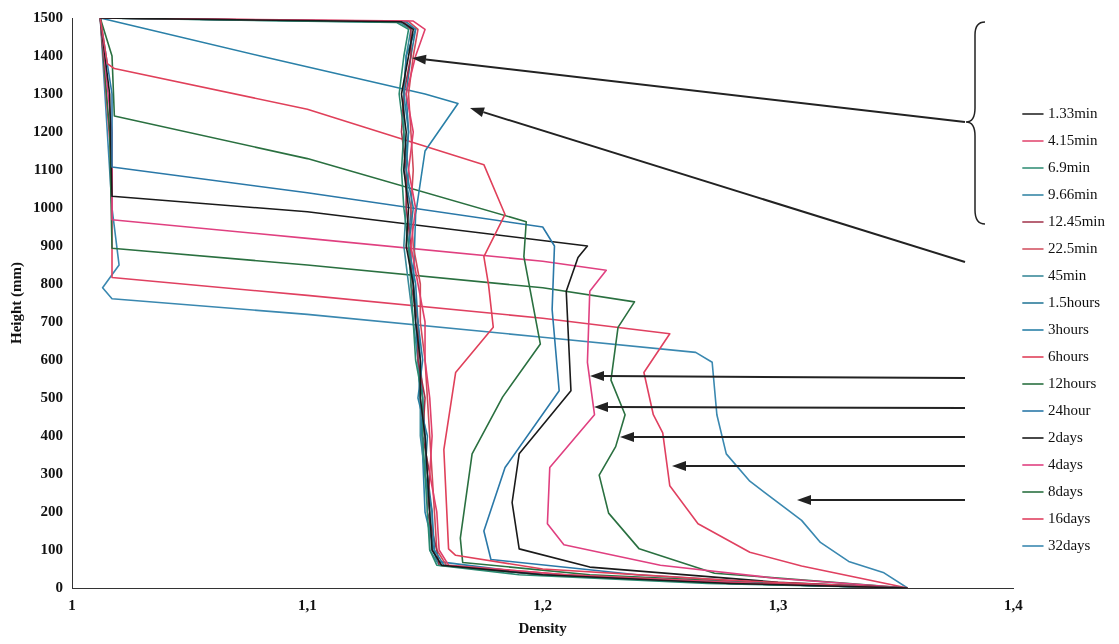 This screenshot has height=644, width=1119. Describe the element at coordinates (51, 396) in the screenshot. I see `y-tick-label: 500` at that location.